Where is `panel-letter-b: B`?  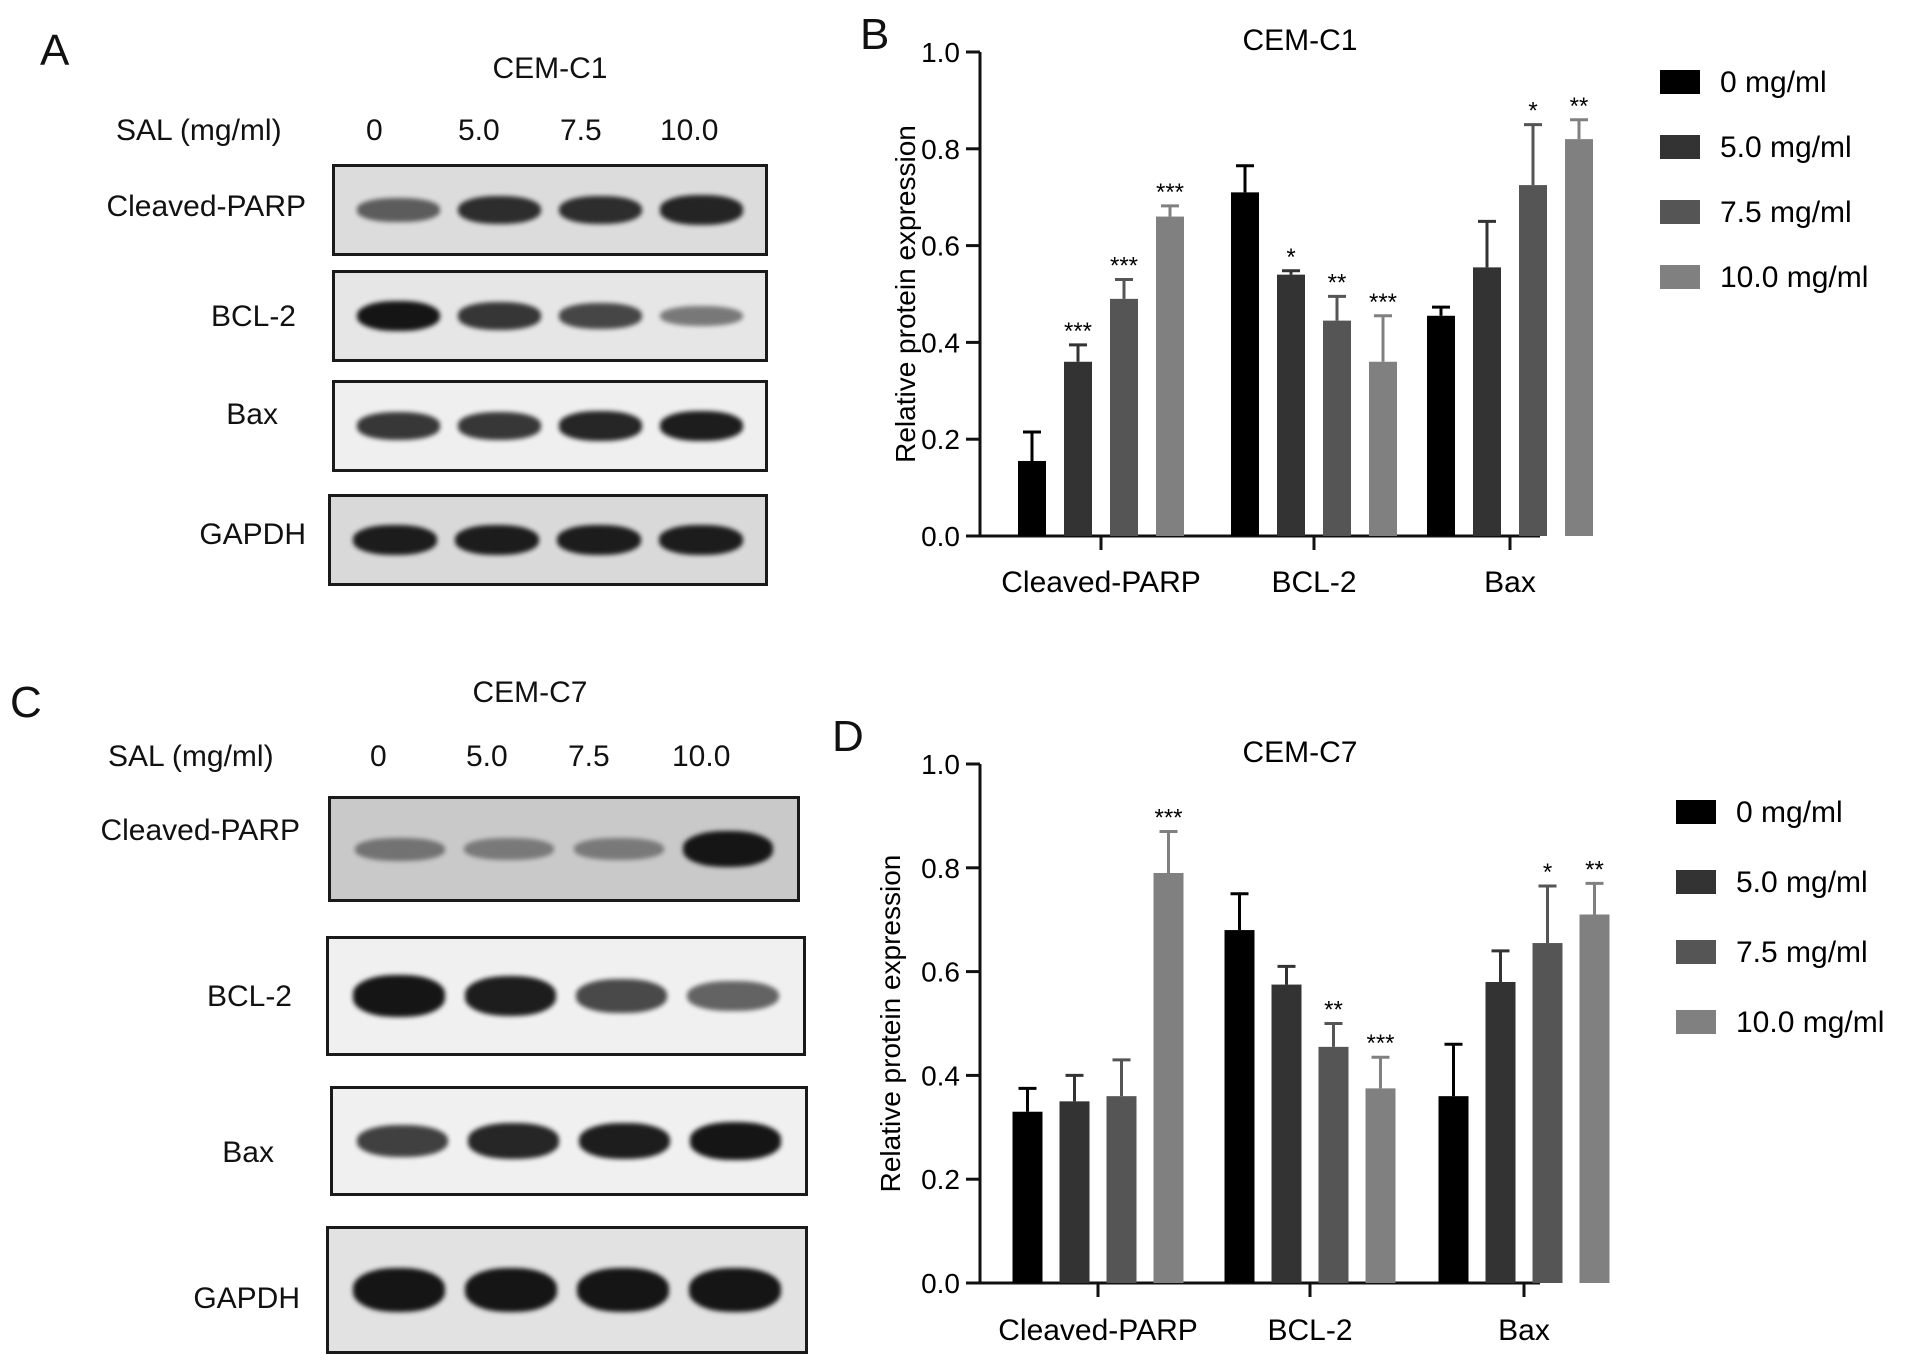
panel-letter-b: B is located at coordinates (875, 34).